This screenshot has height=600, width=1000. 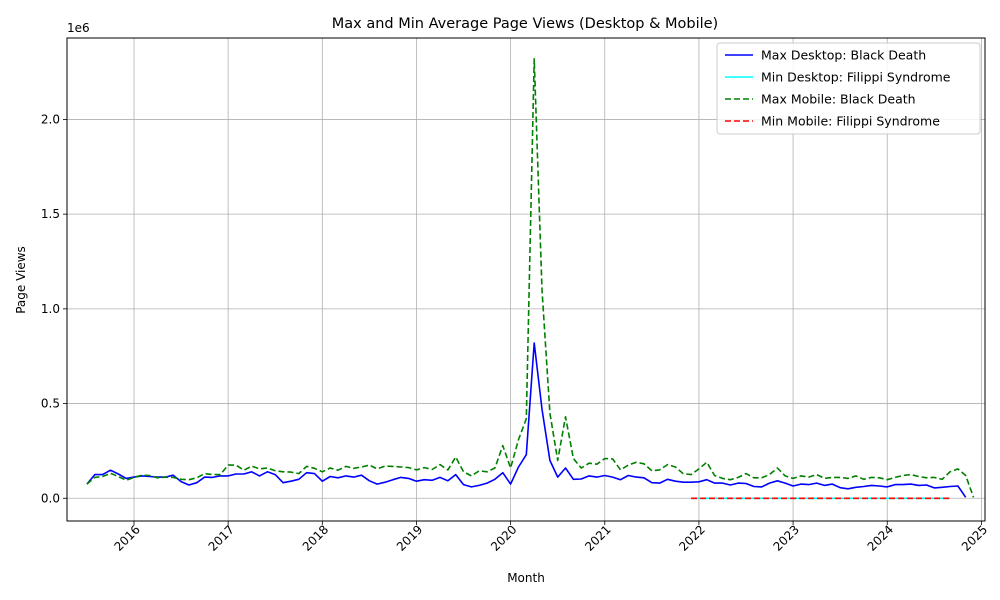 What do you see at coordinates (50, 119) in the screenshot?
I see `y-tick-label: 2.0` at bounding box center [50, 119].